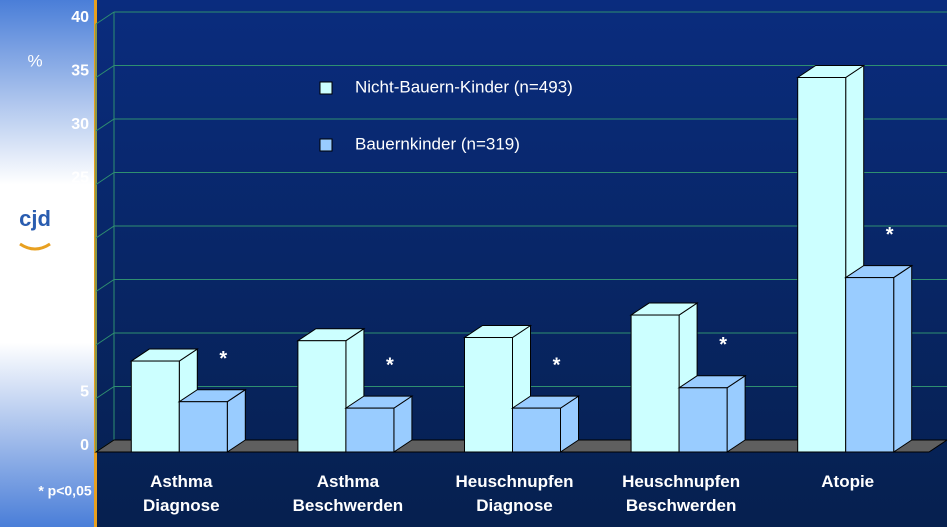 This screenshot has width=947, height=527. What do you see at coordinates (80, 285) in the screenshot?
I see `y-tick-label: 15` at bounding box center [80, 285].